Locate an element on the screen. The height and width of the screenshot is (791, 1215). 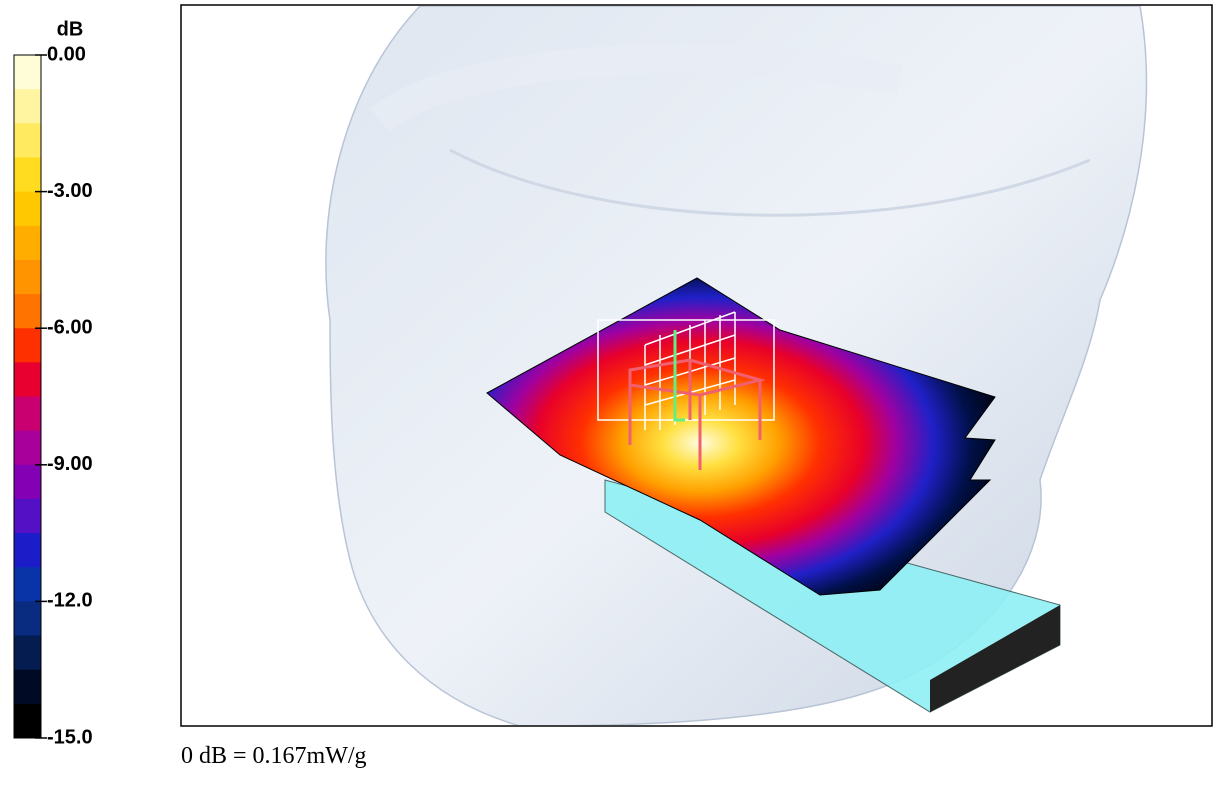
colorbar-tick-label: -9.00 is located at coordinates (70, 464).